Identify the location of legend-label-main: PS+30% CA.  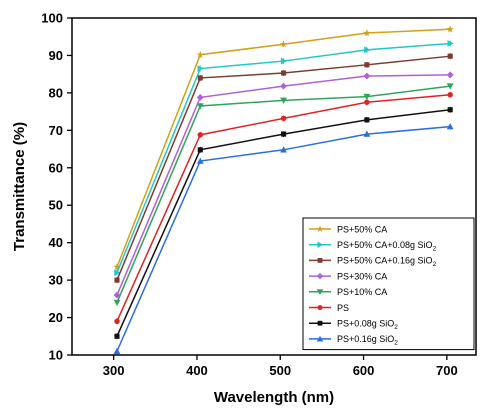
(362, 276).